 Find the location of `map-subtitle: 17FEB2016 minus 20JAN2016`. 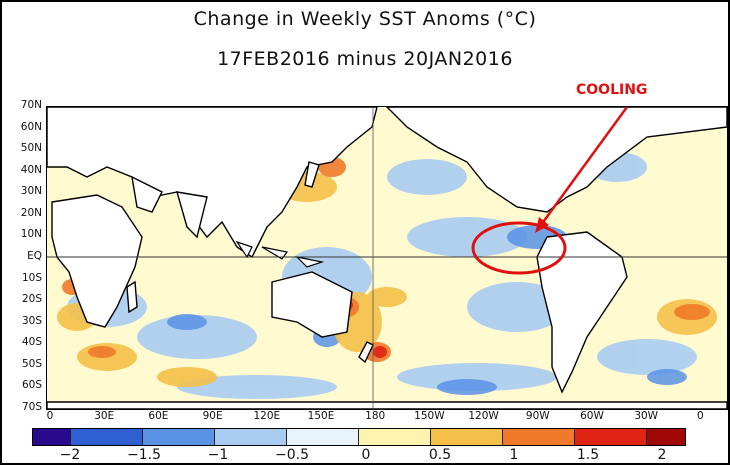

map-subtitle: 17FEB2016 minus 20JAN2016 is located at coordinates (365, 59).